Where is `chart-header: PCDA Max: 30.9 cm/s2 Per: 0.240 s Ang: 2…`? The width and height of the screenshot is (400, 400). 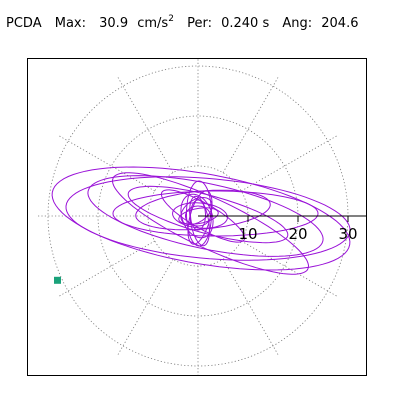 chart-header: PCDA Max: 30.9 cm/s2 Per: 0.240 s Ang: 2… is located at coordinates (182, 25).